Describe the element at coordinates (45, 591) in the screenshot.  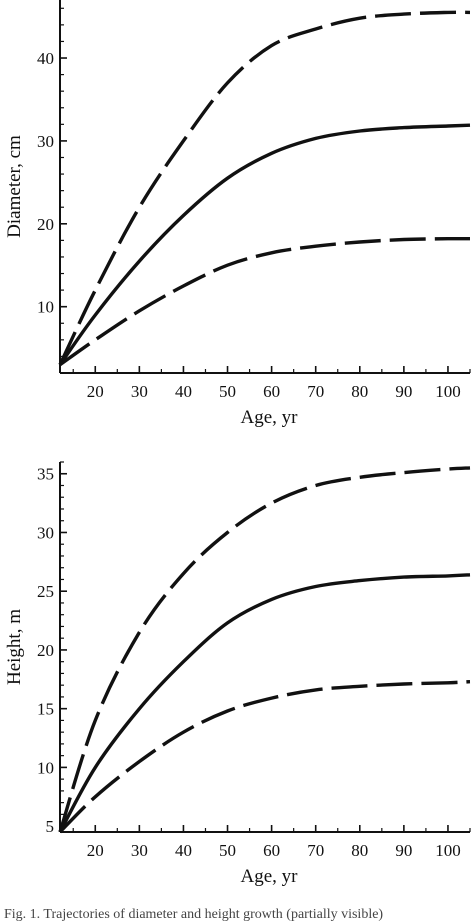
I see `y-tick-label: 25` at that location.